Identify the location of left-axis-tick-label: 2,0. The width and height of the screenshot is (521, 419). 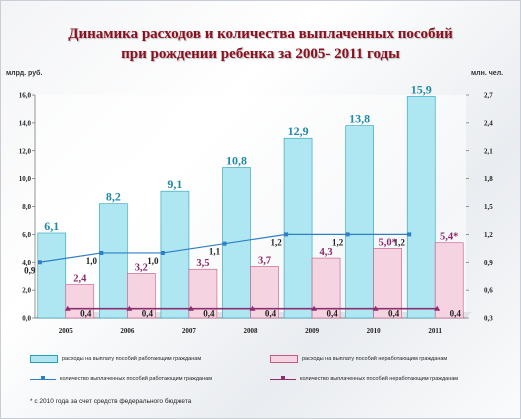
(26, 291).